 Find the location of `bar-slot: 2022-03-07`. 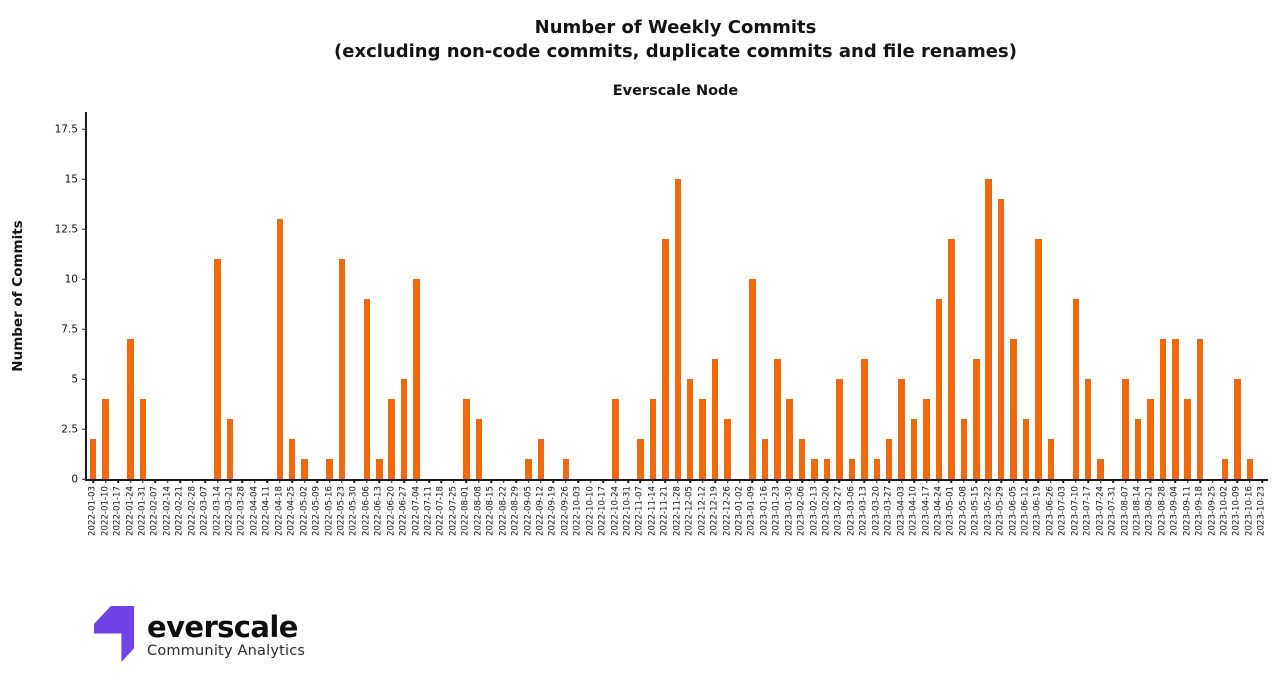

bar-slot: 2022-03-07 is located at coordinates (205, 324).